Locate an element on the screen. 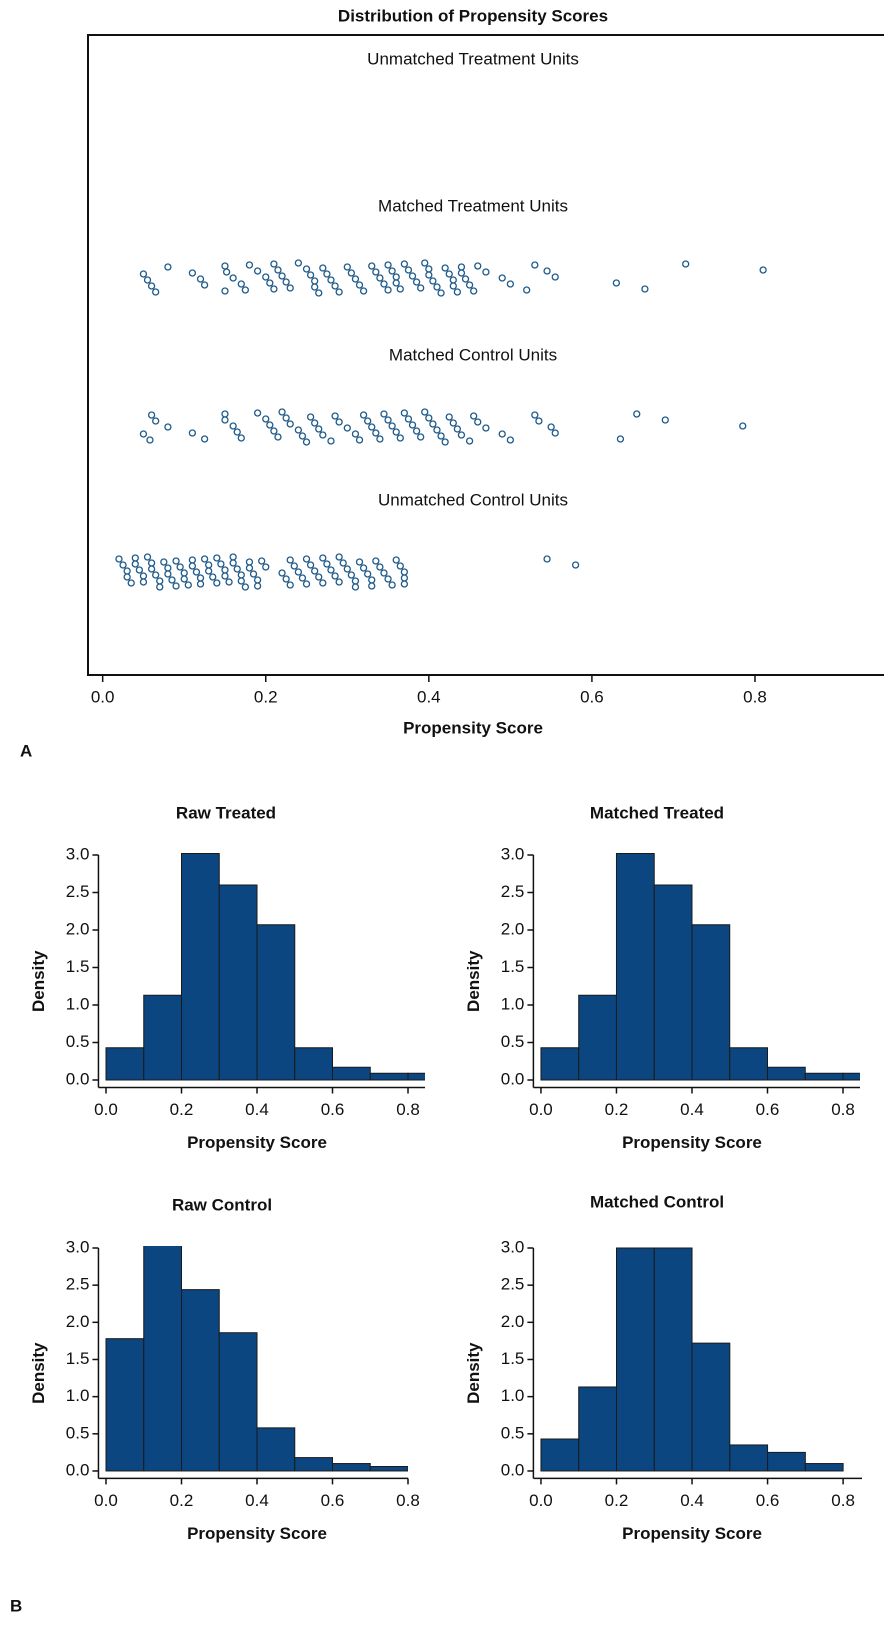  y-tick-label: 1.5 is located at coordinates (78, 1358).